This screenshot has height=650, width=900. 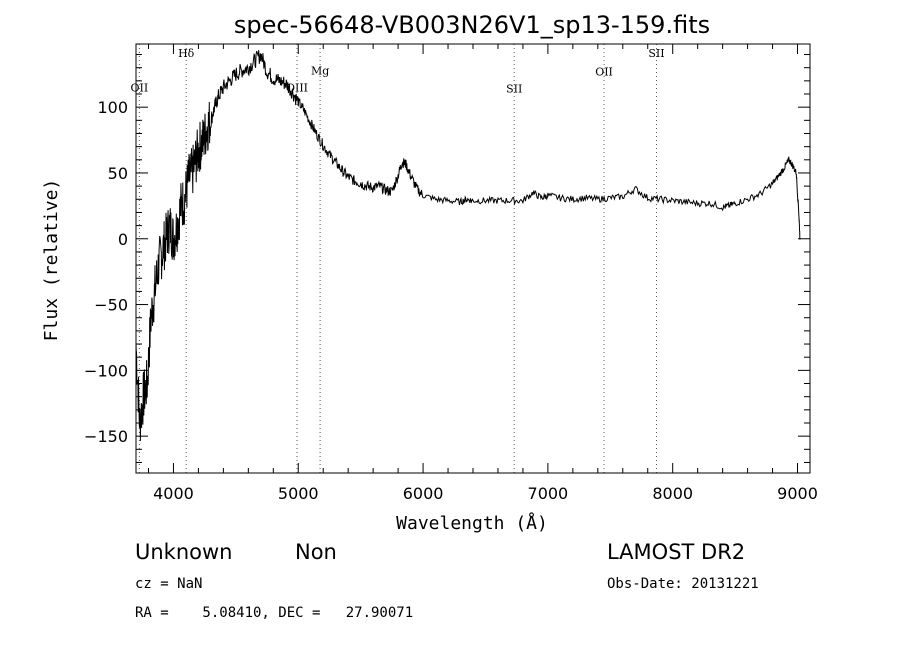 What do you see at coordinates (173, 493) in the screenshot?
I see `x-tick-label: 4000` at bounding box center [173, 493].